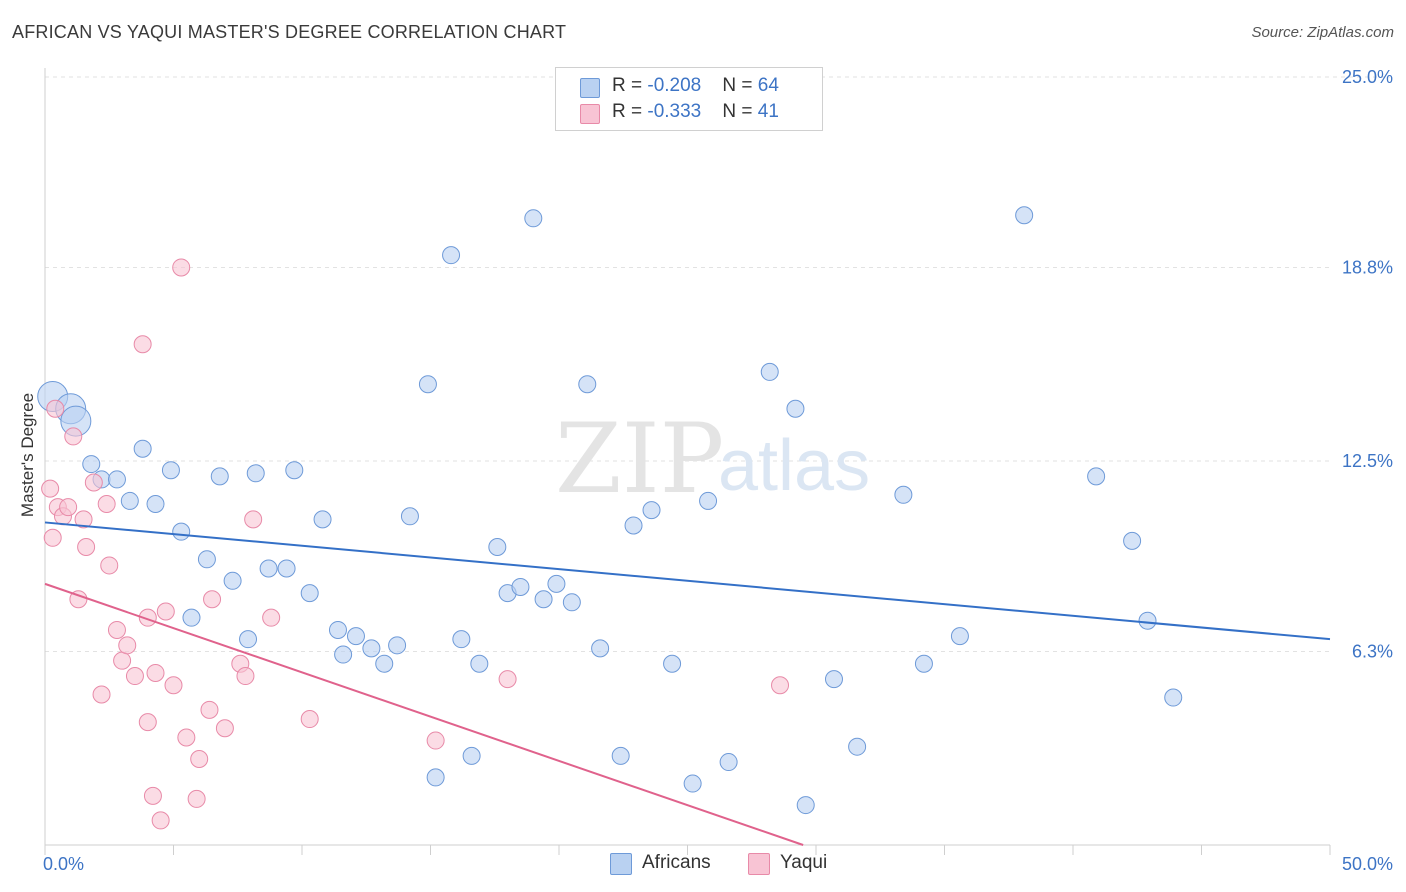 Image resolution: width=1406 pixels, height=892 pixels. Describe the element at coordinates (1322, 32) in the screenshot. I see `chart-source: Source: ZipAtlas.com` at that location.